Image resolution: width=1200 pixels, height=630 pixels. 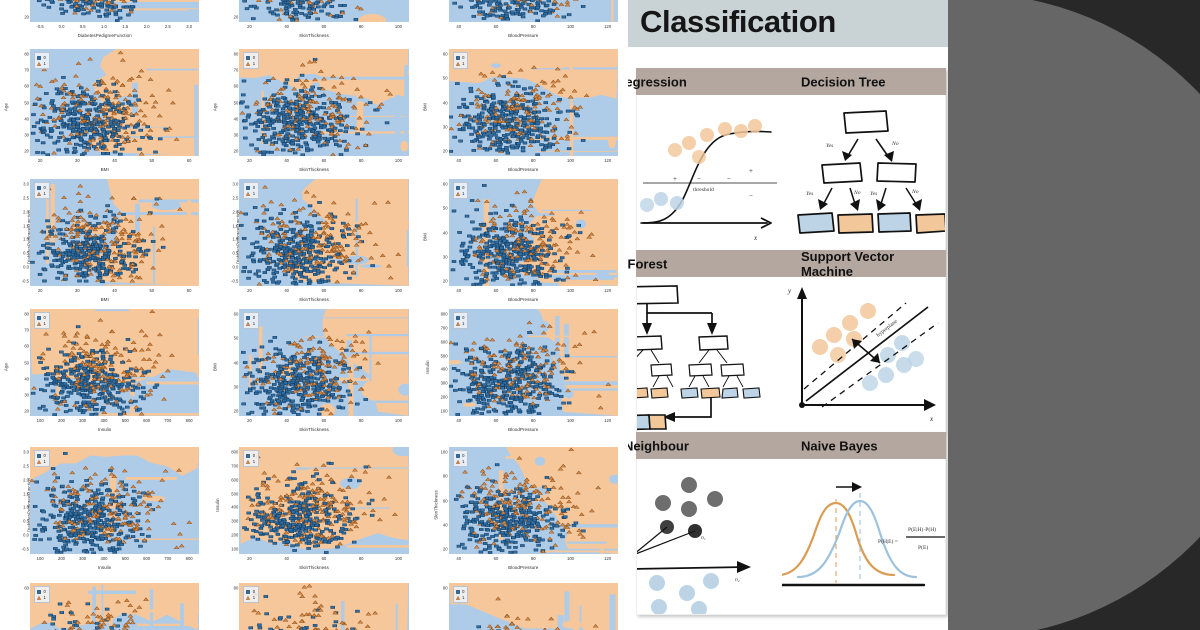 What do you see at coordinates (25, 232) in the screenshot?
I see `y-tick-labels: -0.5 0.0 0.5 1.0 1.5 2.0 2.5 3.0` at bounding box center [25, 232].